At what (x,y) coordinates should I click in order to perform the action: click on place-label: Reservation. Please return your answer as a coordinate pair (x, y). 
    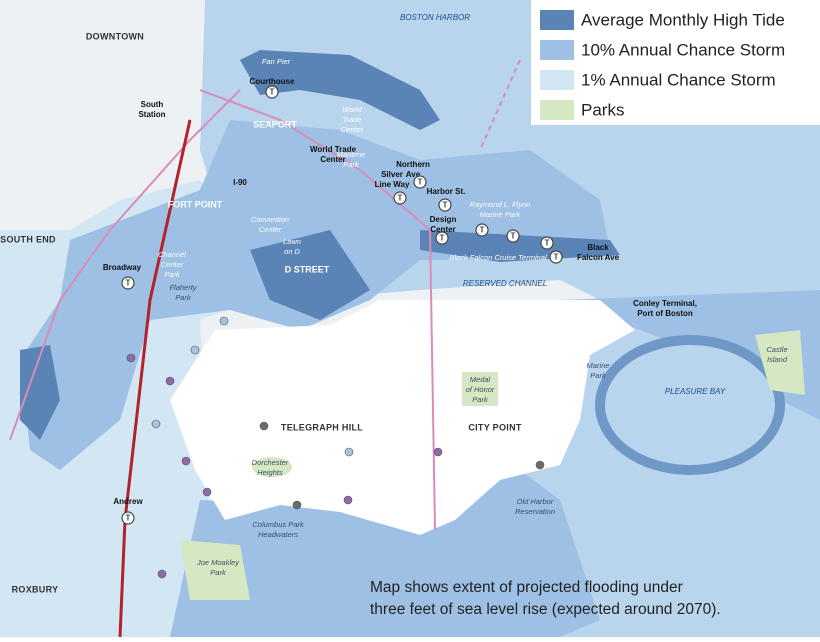
    Looking at the image, I should click on (535, 511).